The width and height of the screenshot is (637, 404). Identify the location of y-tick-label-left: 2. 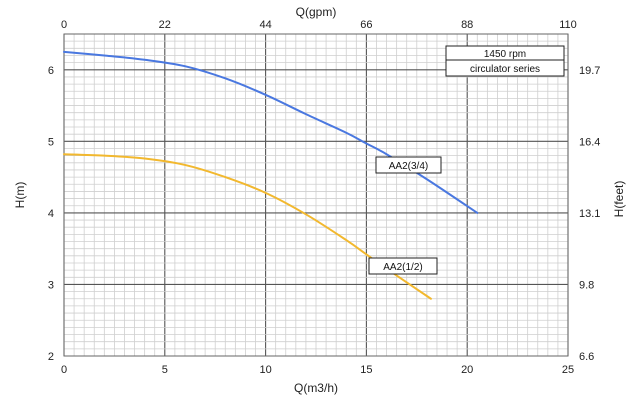
(51, 357).